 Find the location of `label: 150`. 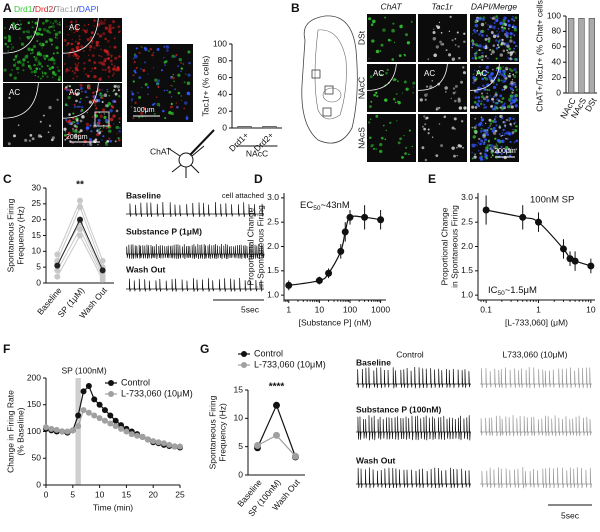

label: 150 is located at coordinates (34, 404).